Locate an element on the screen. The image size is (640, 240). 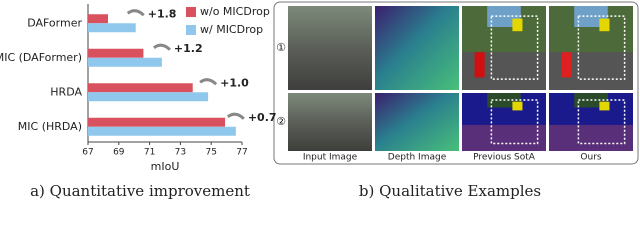
column-label: Previous SotA is located at coordinates (504, 158).